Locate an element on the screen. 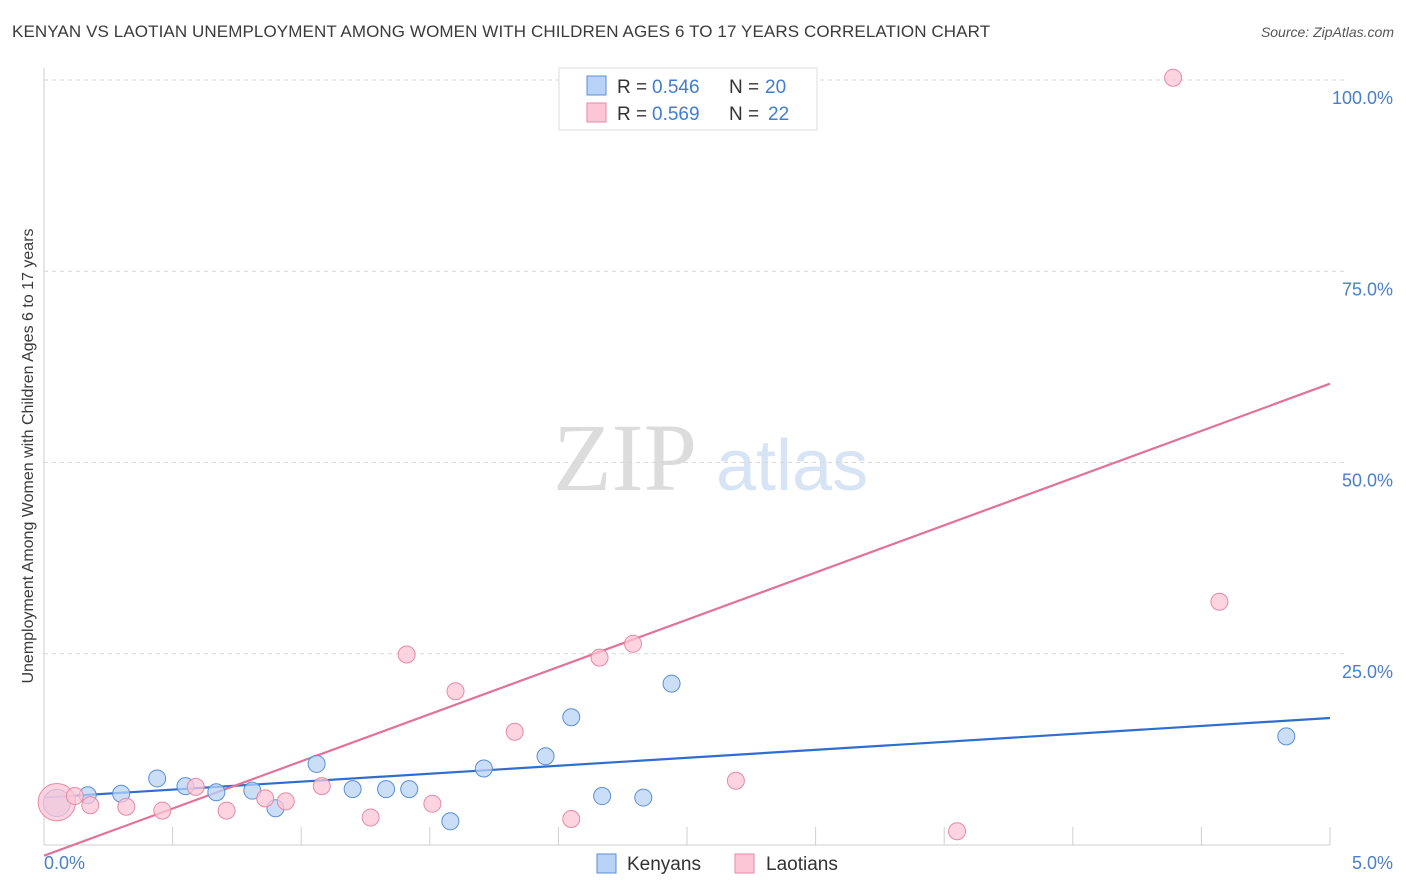  y-tick-label: 100.0% is located at coordinates (1362, 98).